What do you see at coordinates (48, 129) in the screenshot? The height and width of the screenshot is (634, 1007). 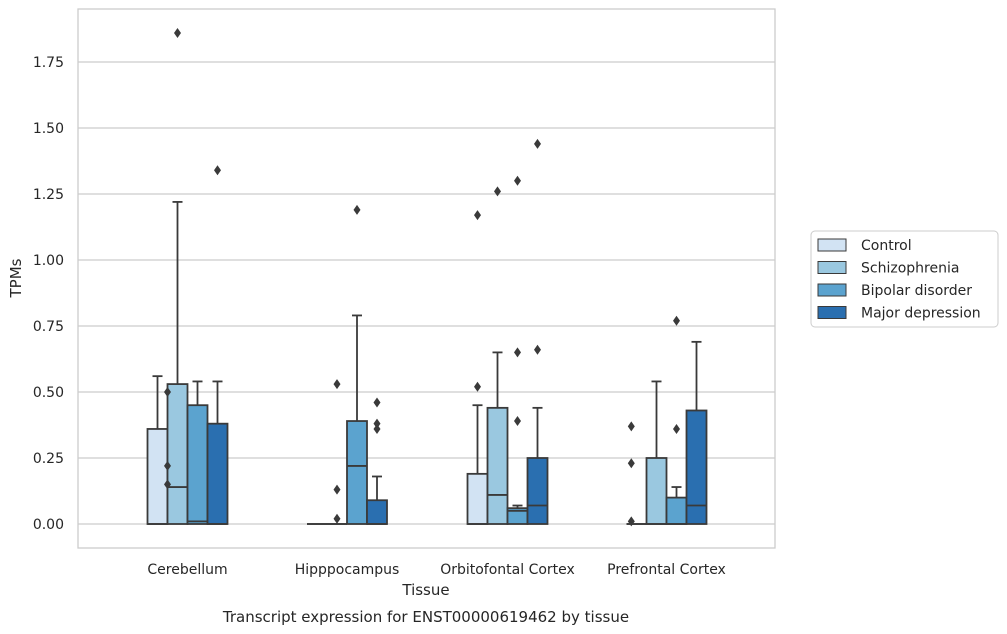 I see `y-tick-label: 1.50` at bounding box center [48, 129].